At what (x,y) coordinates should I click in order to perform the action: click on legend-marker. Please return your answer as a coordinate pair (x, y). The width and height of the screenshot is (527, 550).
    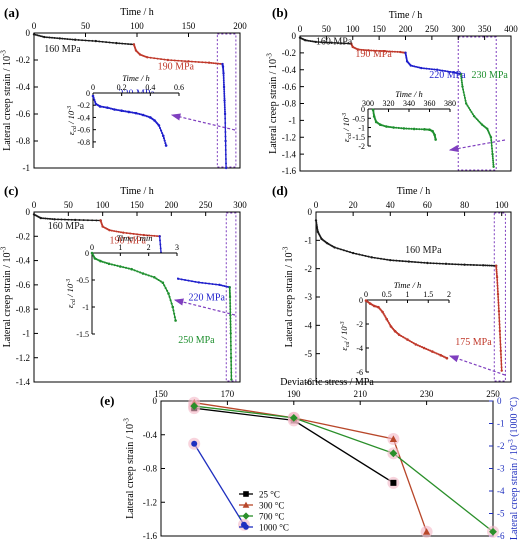
    Looking at the image, I should click on (246, 504).